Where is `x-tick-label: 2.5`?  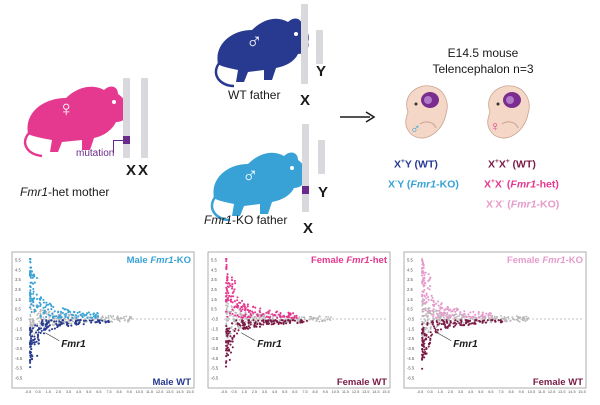 x-tick-label: 2.5 is located at coordinates (254, 392).